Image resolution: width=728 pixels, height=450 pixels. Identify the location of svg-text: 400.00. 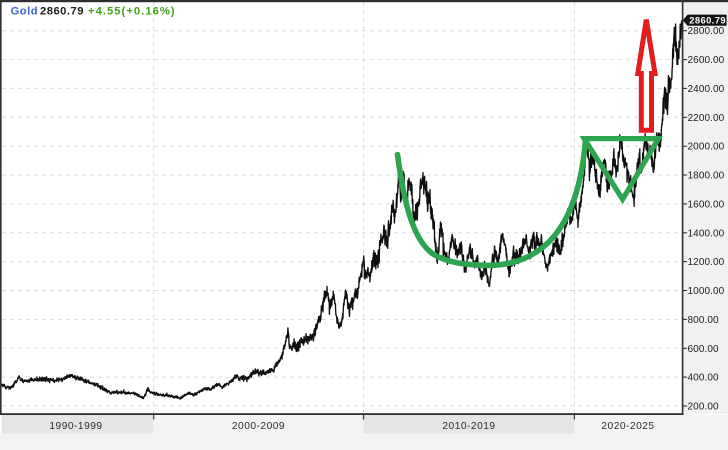
(704, 378).